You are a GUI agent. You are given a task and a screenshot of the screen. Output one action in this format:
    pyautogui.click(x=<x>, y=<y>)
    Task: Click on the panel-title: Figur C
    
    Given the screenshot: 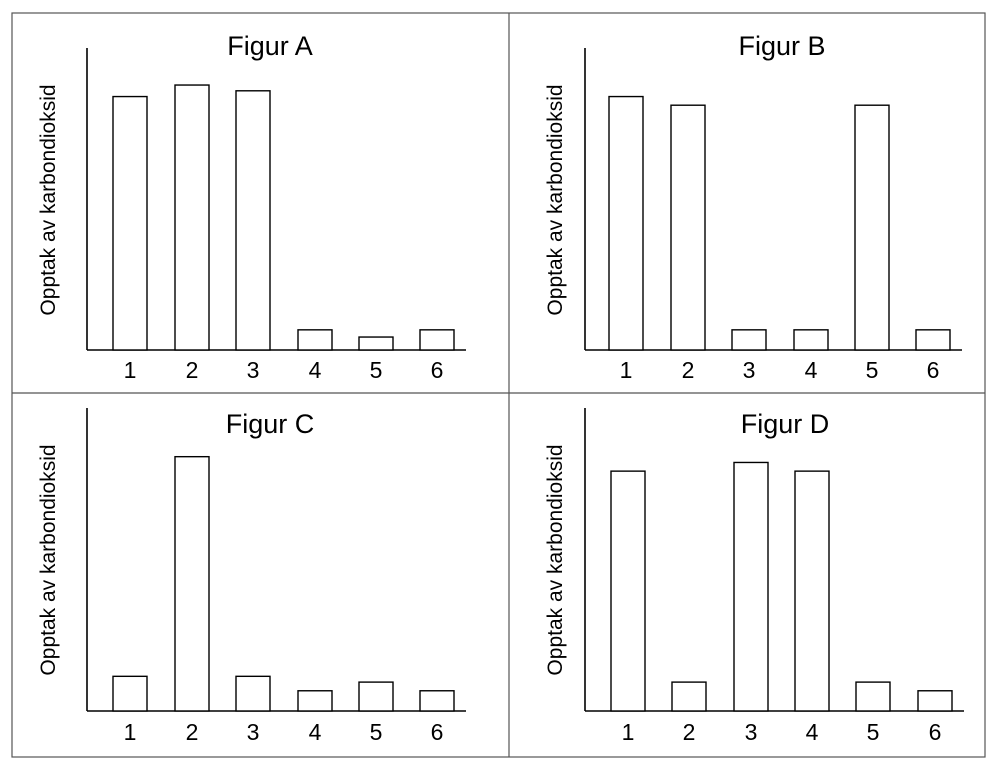 What is the action you would take?
    pyautogui.click(x=270, y=424)
    